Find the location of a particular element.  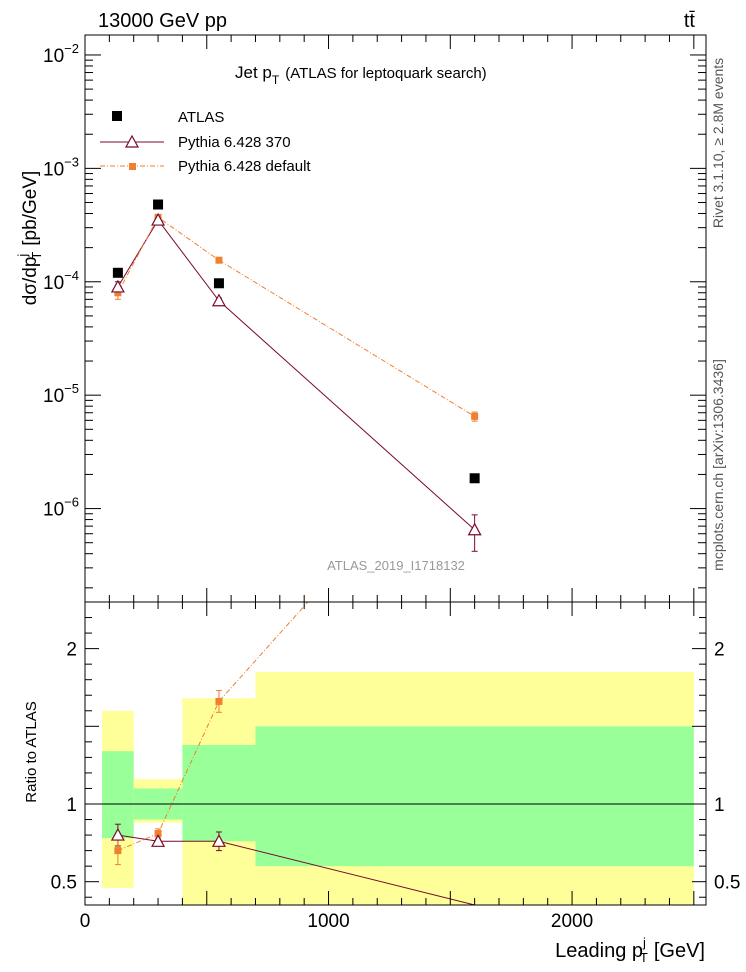

x-tick-label: 1000 is located at coordinates (328, 921).